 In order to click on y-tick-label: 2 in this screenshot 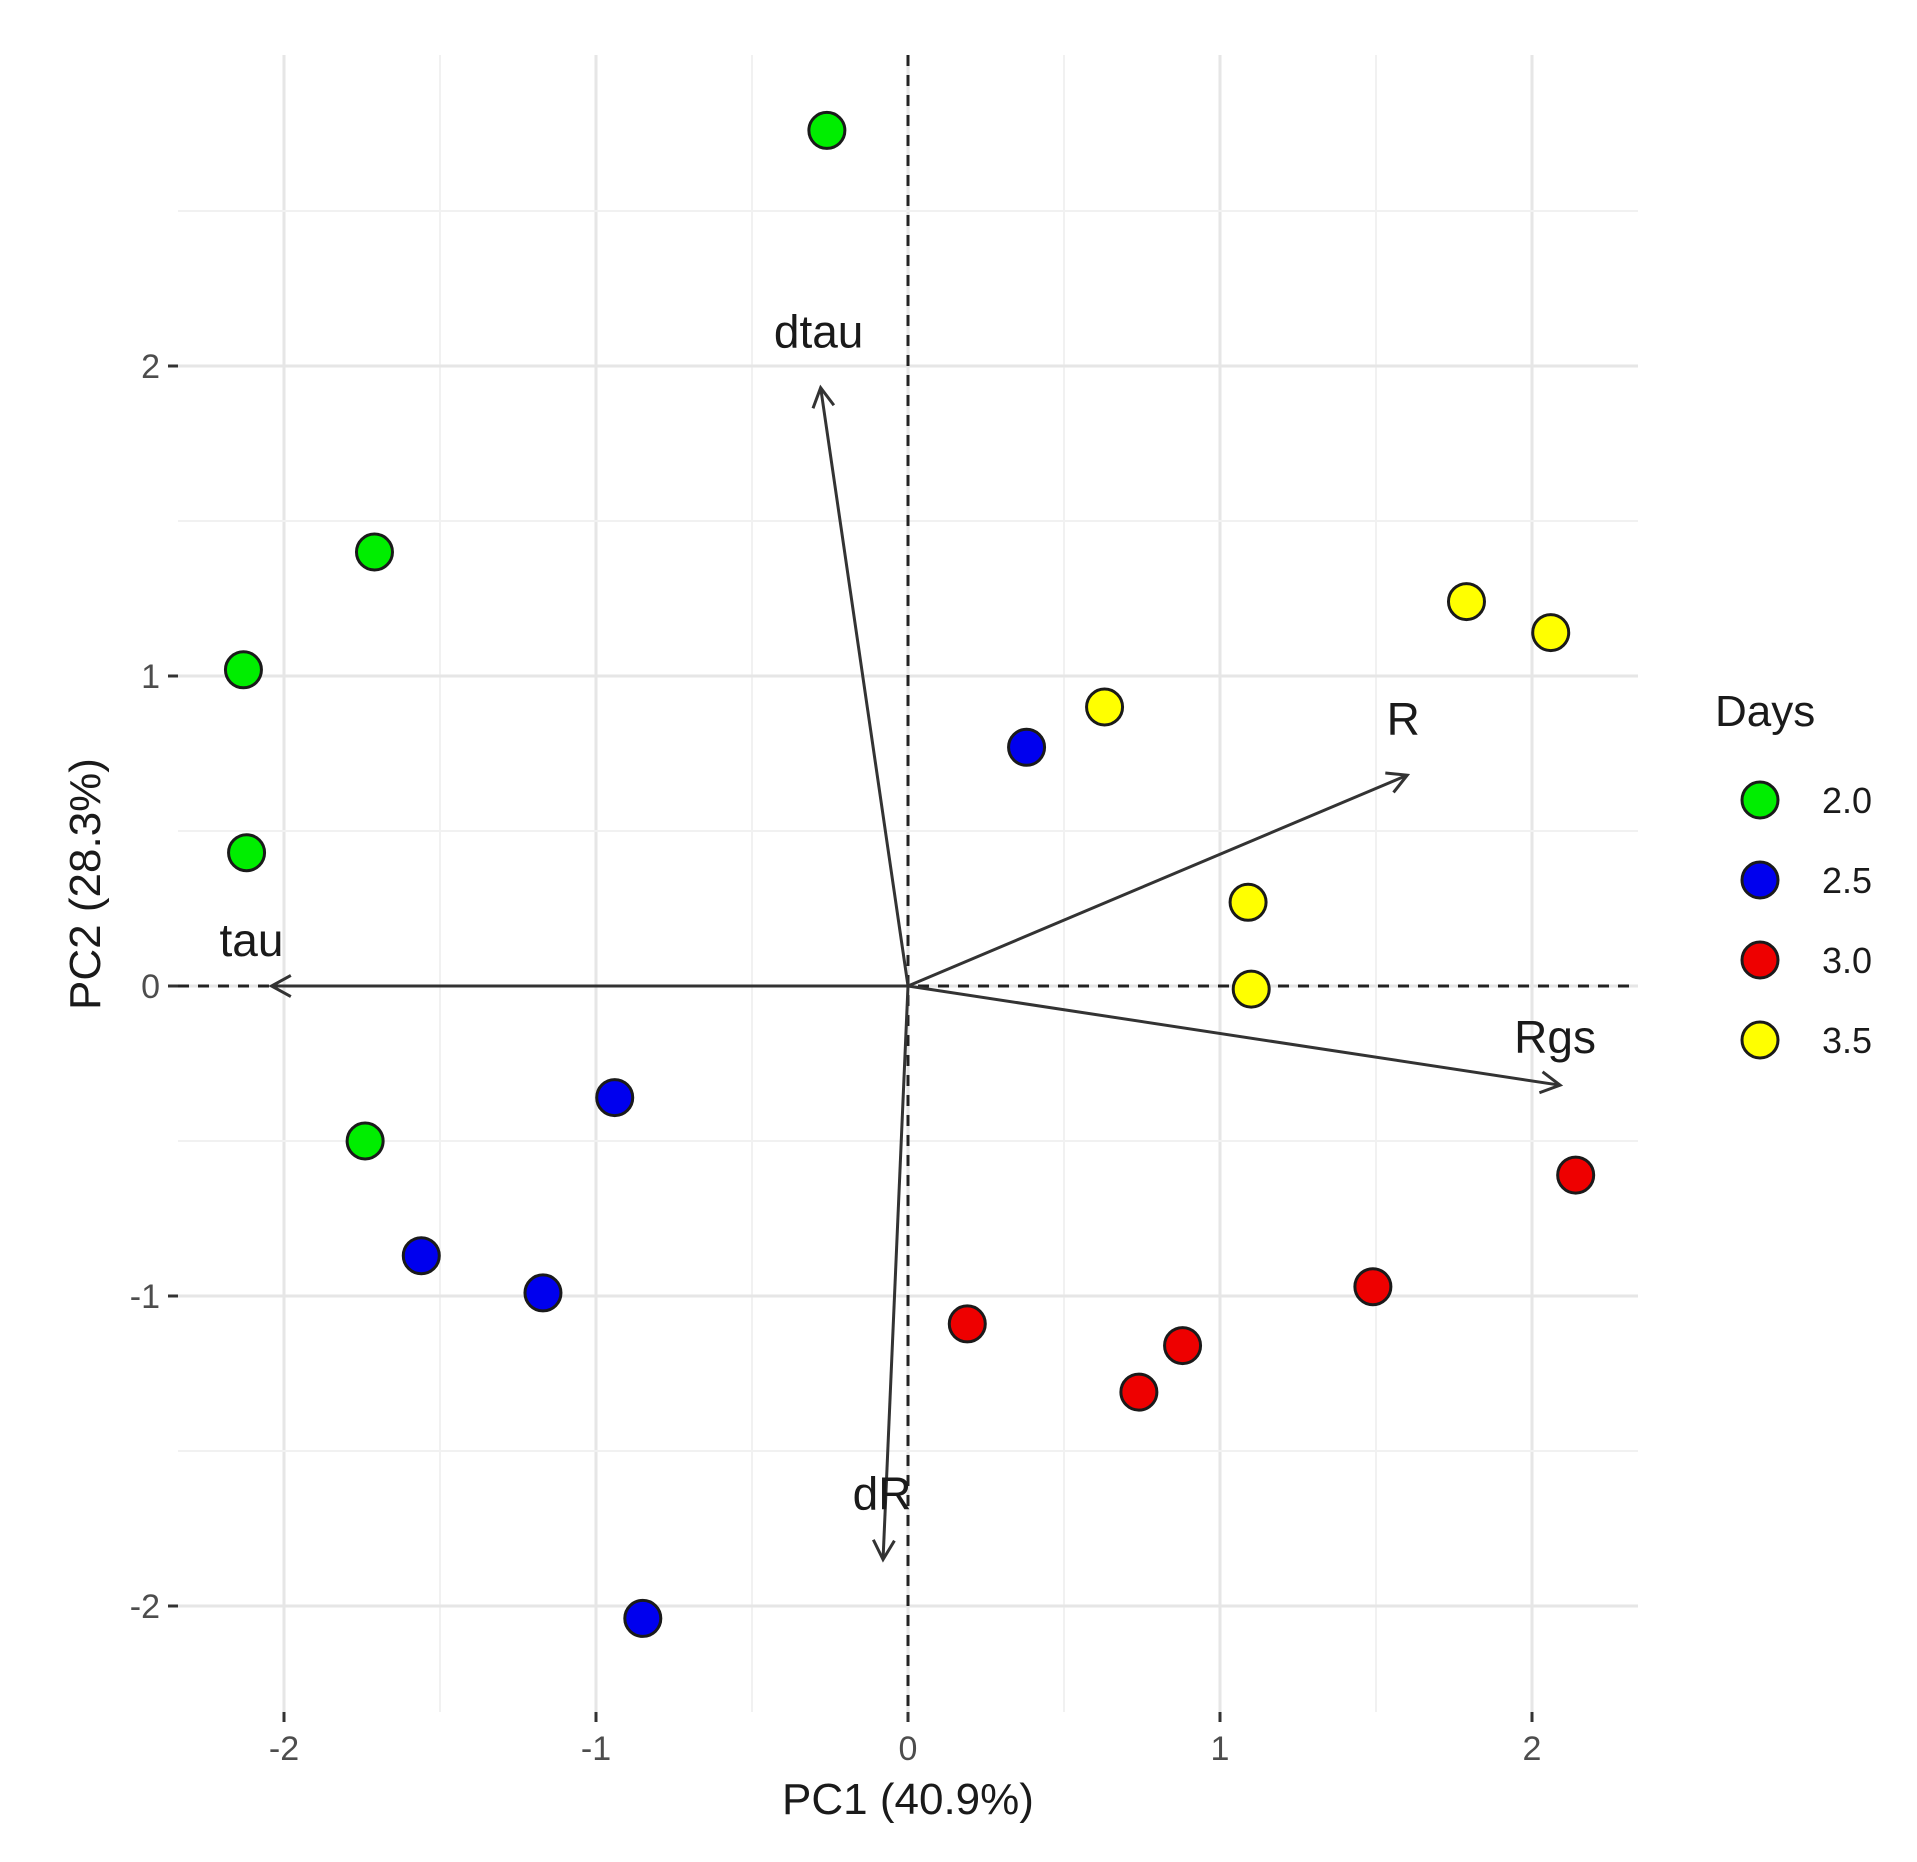, I will do `click(150, 367)`.